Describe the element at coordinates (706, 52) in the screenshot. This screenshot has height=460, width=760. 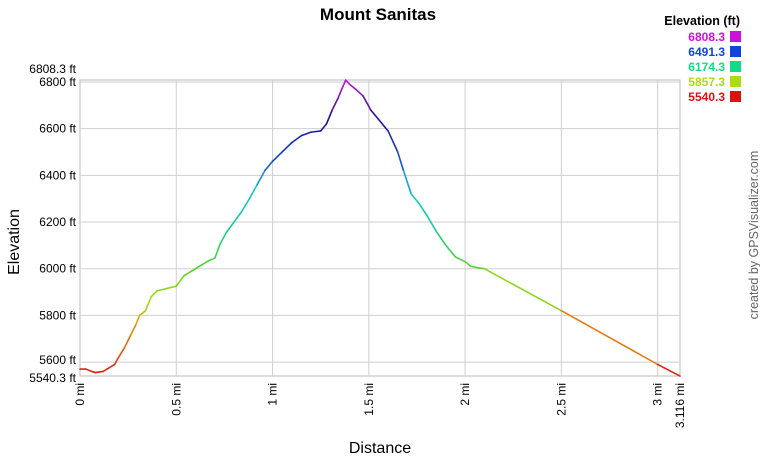
I see `legend-item-label: 6491.3` at that location.